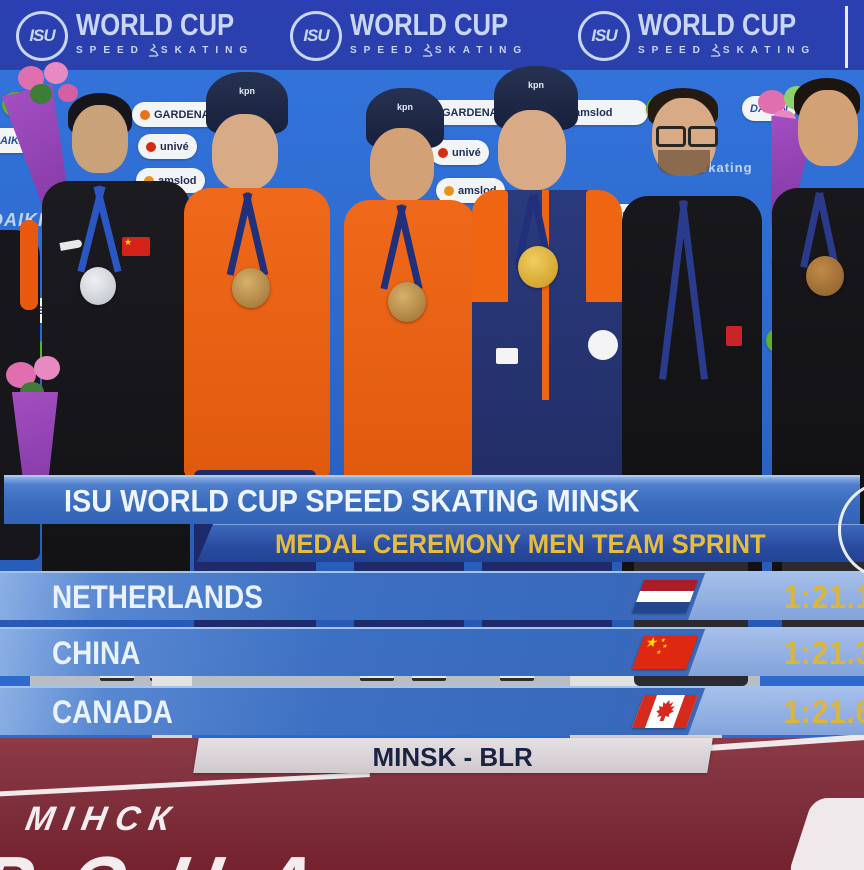 The height and width of the screenshot is (870, 864). I want to click on sponsor-watermark: skating, so click(726, 167).